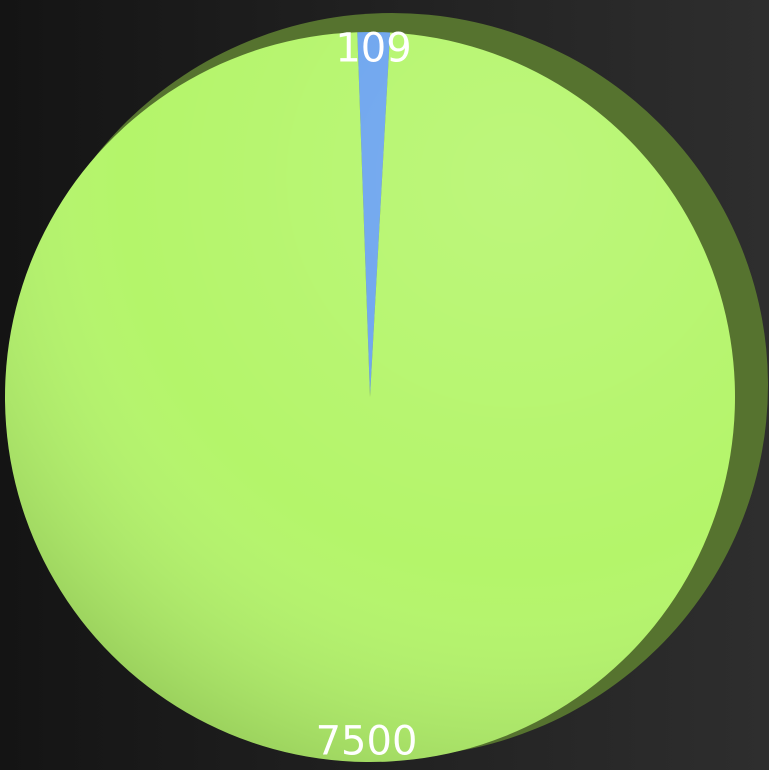 This screenshot has height=770, width=769. What do you see at coordinates (373, 48) in the screenshot?
I see `data-label: 109` at bounding box center [373, 48].